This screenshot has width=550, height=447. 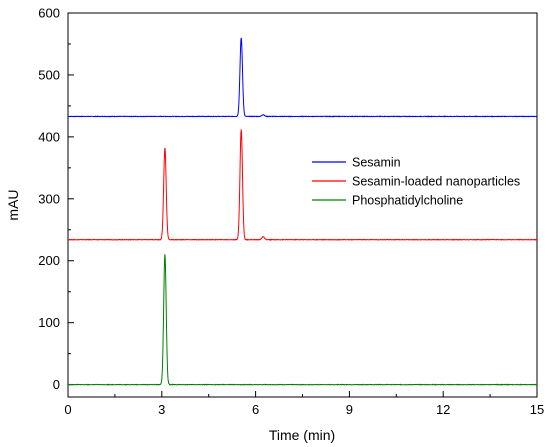 What do you see at coordinates (49, 74) in the screenshot?
I see `y-tick-label: 500` at bounding box center [49, 74].